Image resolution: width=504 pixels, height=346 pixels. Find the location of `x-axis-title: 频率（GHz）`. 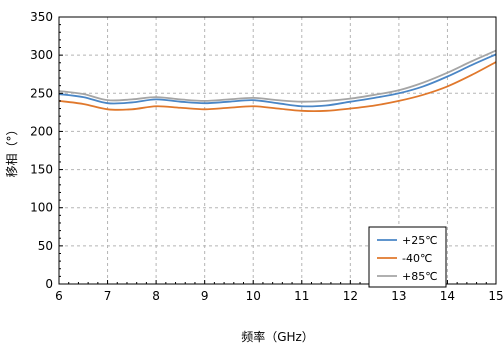

x-axis-title: 频率（GHz） is located at coordinates (277, 336).